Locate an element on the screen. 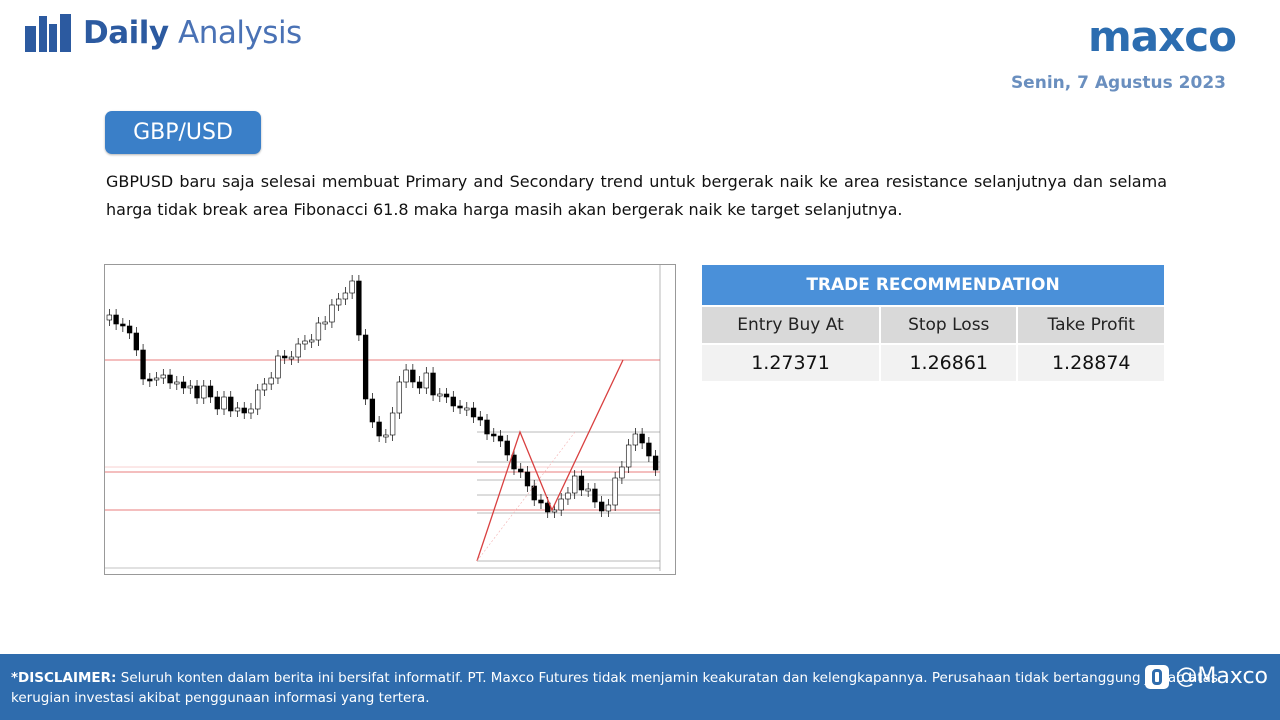 The width and height of the screenshot is (1280, 720). column-stop-loss: Stop Loss is located at coordinates (949, 325).